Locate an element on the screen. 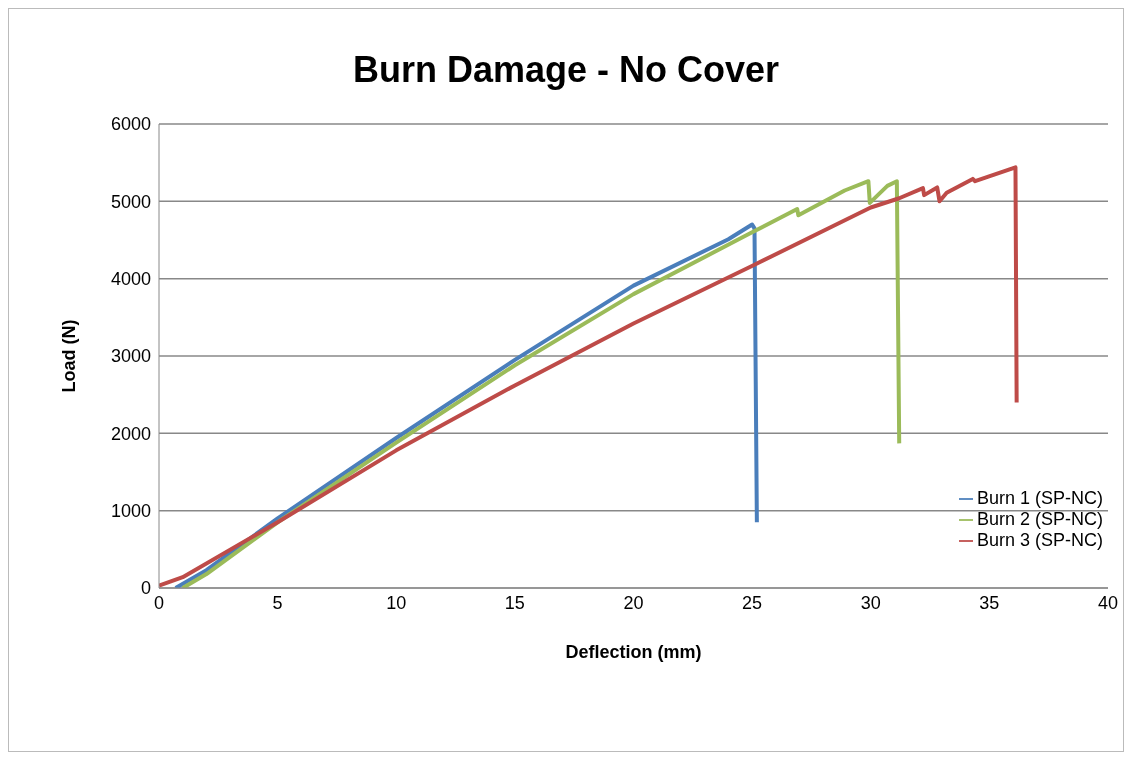  x-tick-label: 0 is located at coordinates (159, 602).